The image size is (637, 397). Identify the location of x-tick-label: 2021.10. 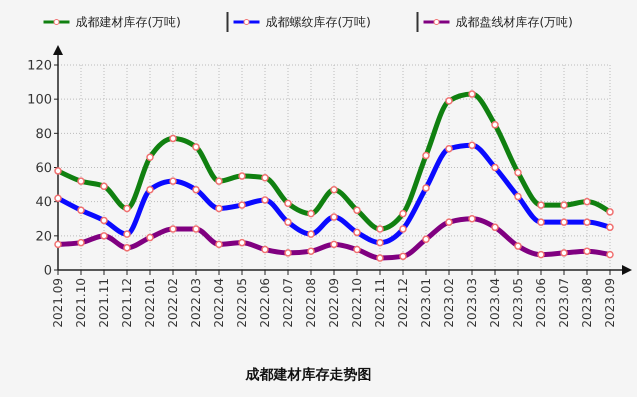
(81, 303).